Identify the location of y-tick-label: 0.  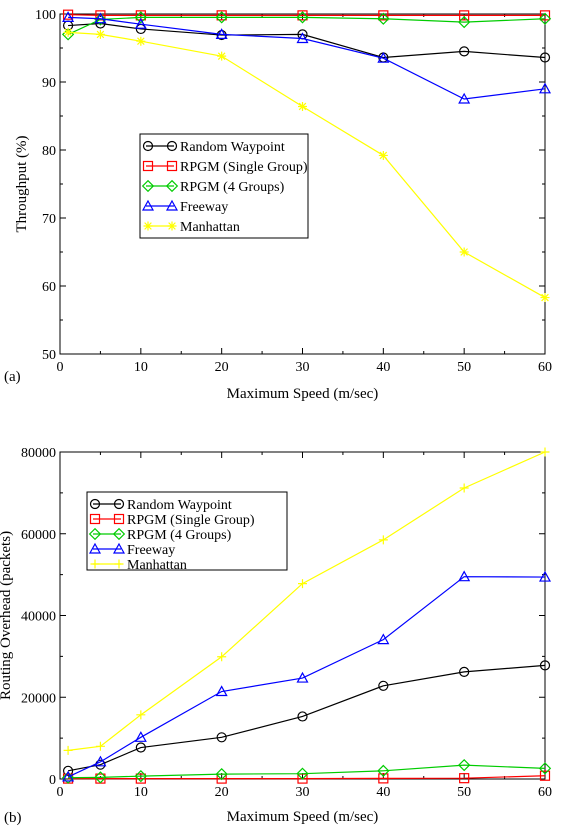
(52, 780).